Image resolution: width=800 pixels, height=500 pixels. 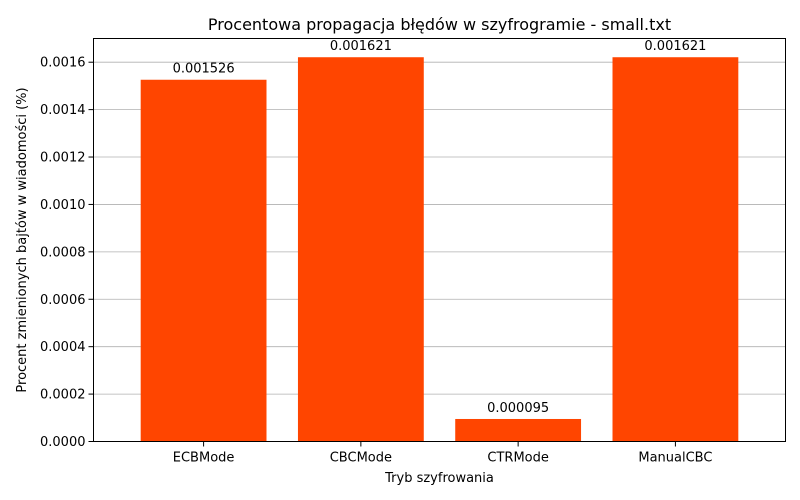 What do you see at coordinates (439, 478) in the screenshot?
I see `x-axis-title: Tryb szyfrowania` at bounding box center [439, 478].